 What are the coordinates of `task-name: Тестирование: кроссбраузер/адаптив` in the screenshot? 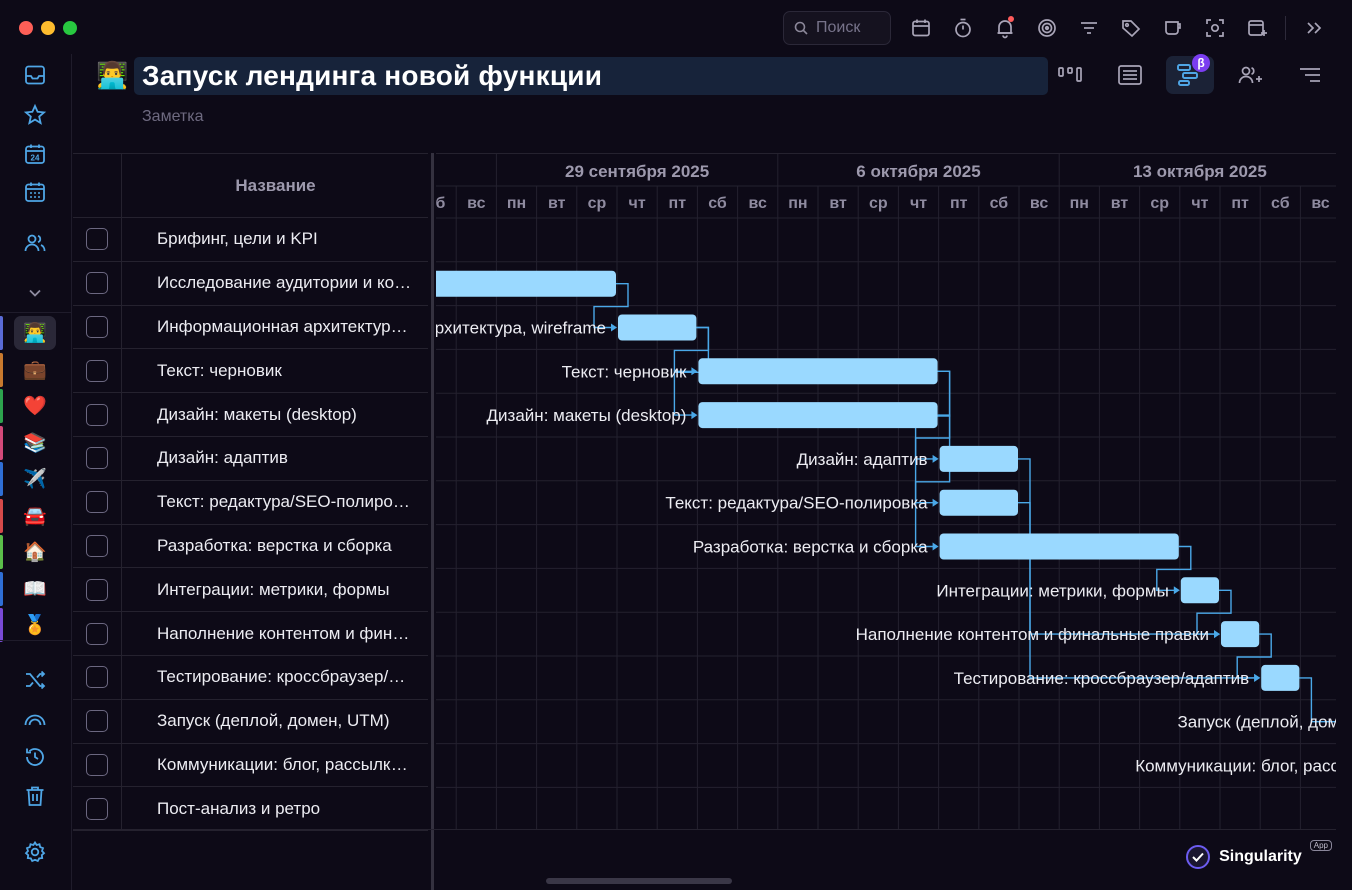 It's located at (285, 677).